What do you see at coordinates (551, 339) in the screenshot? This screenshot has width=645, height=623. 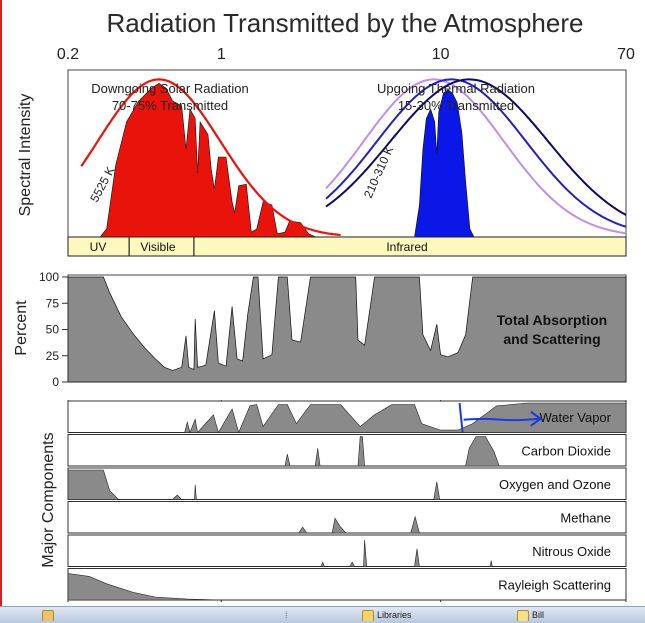 I see `total-panel-label-line2: and Scattering` at bounding box center [551, 339].